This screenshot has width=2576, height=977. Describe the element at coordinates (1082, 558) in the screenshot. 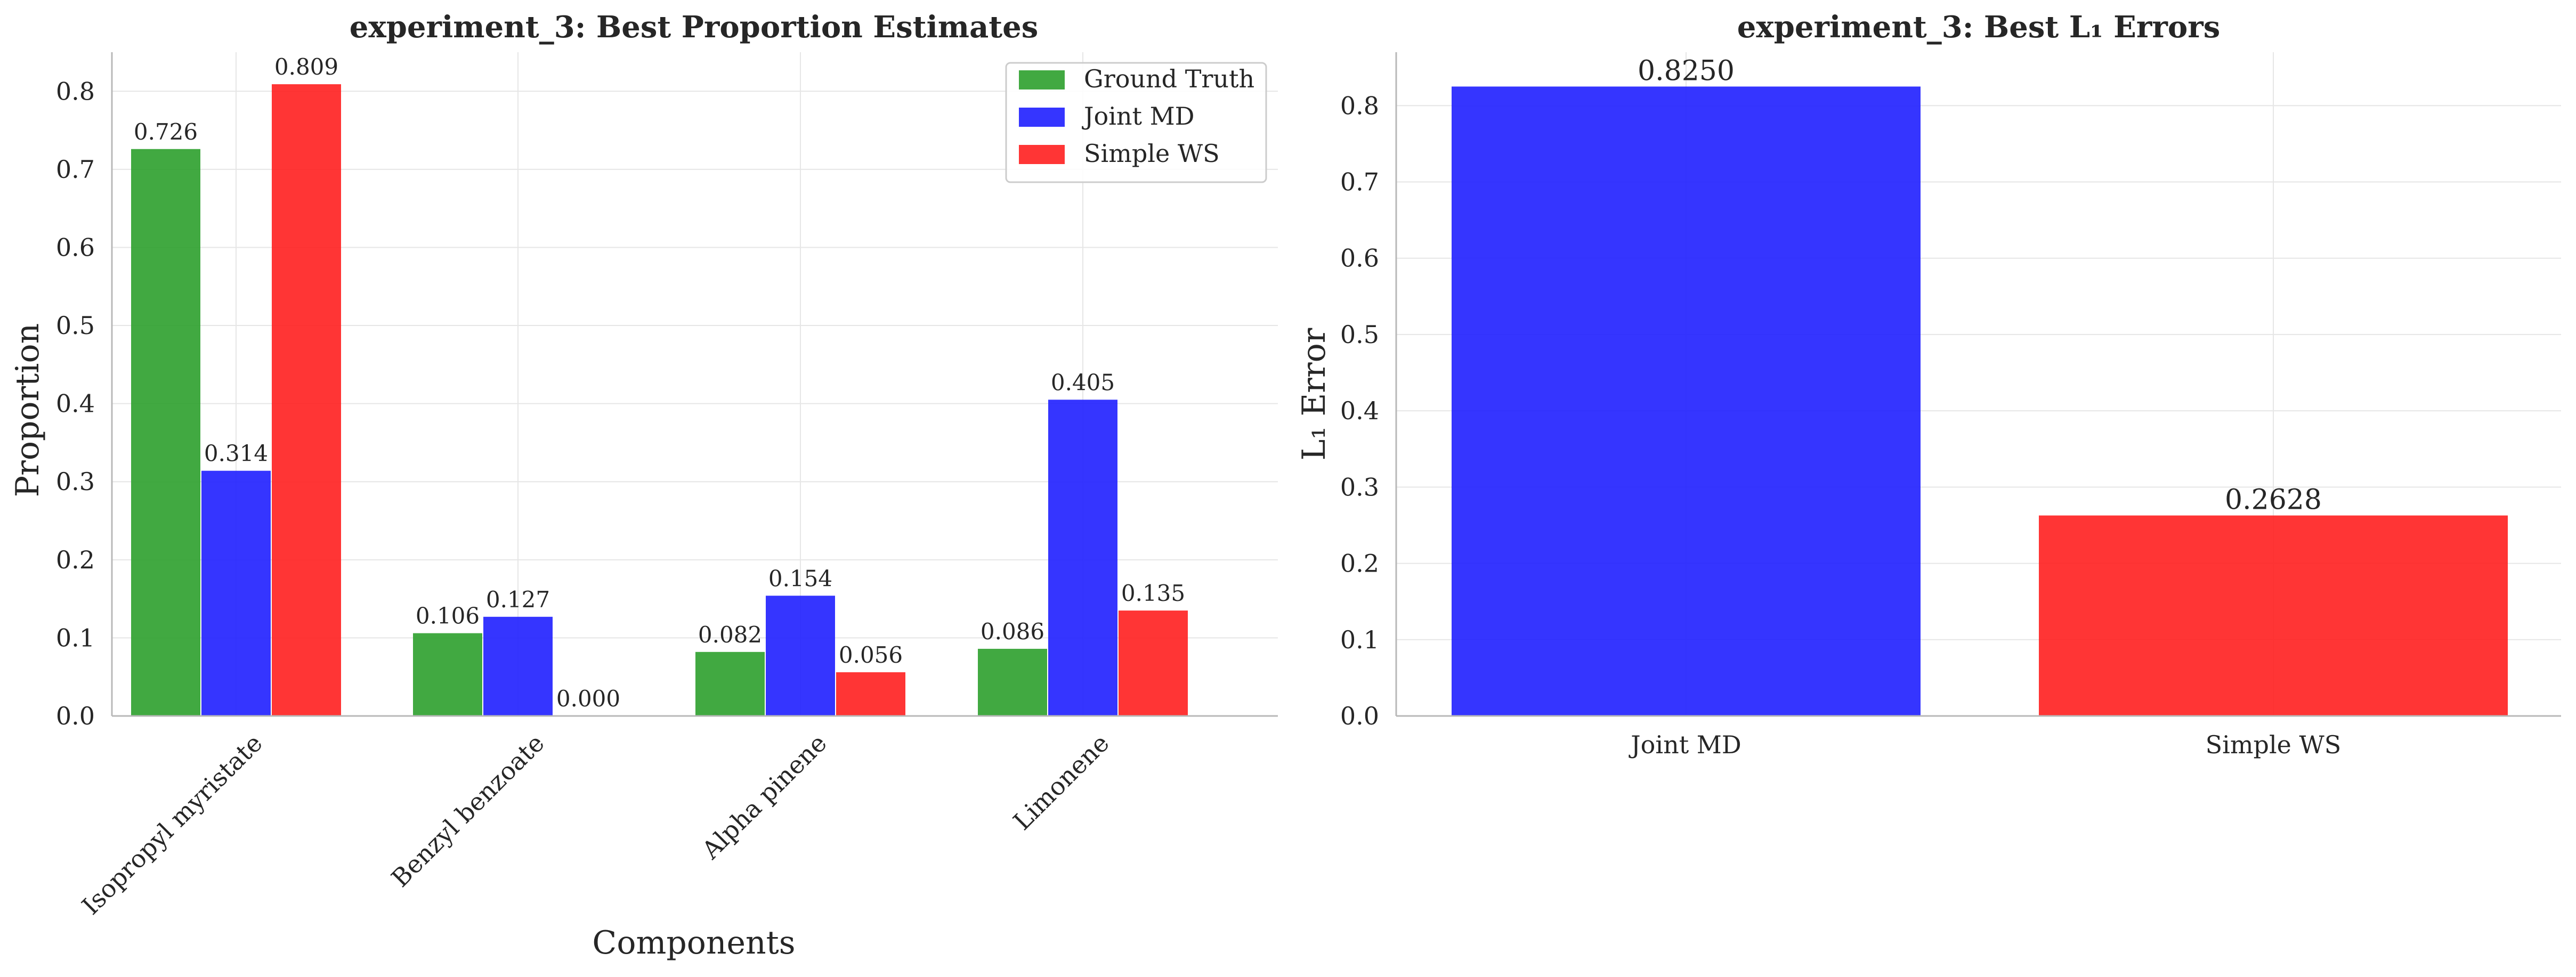

I see `bar-joint-md-limonene` at that location.